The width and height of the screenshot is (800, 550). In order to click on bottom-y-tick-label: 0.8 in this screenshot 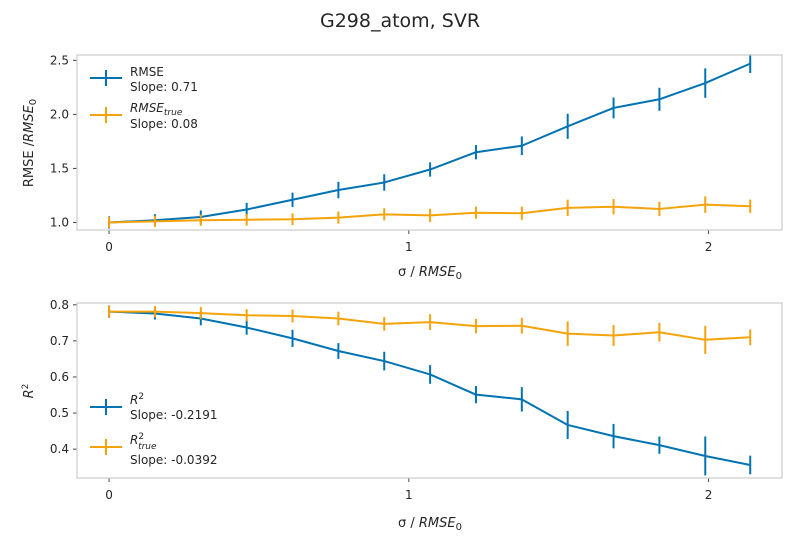, I will do `click(59, 305)`.